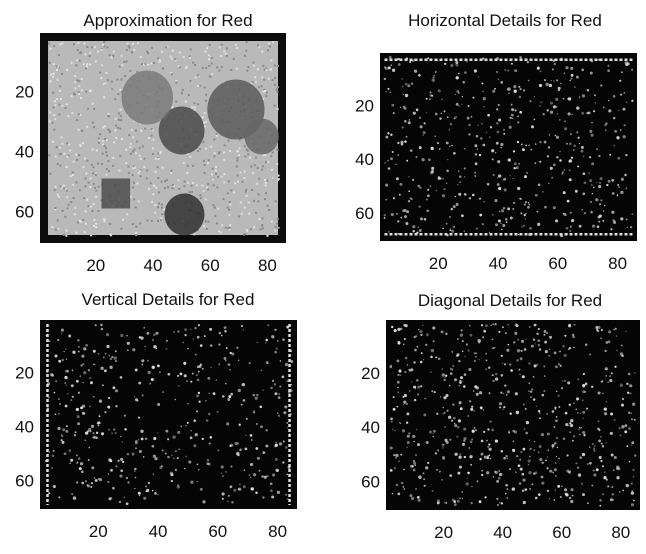 The width and height of the screenshot is (646, 554). I want to click on approximation-fruit-shape, so click(261, 136).